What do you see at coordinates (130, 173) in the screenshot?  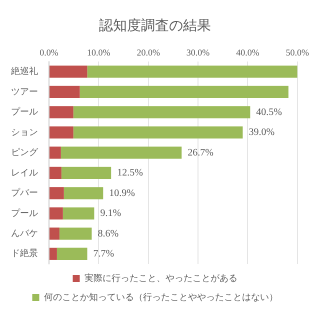 I see `total-label: 12.5%` at bounding box center [130, 173].